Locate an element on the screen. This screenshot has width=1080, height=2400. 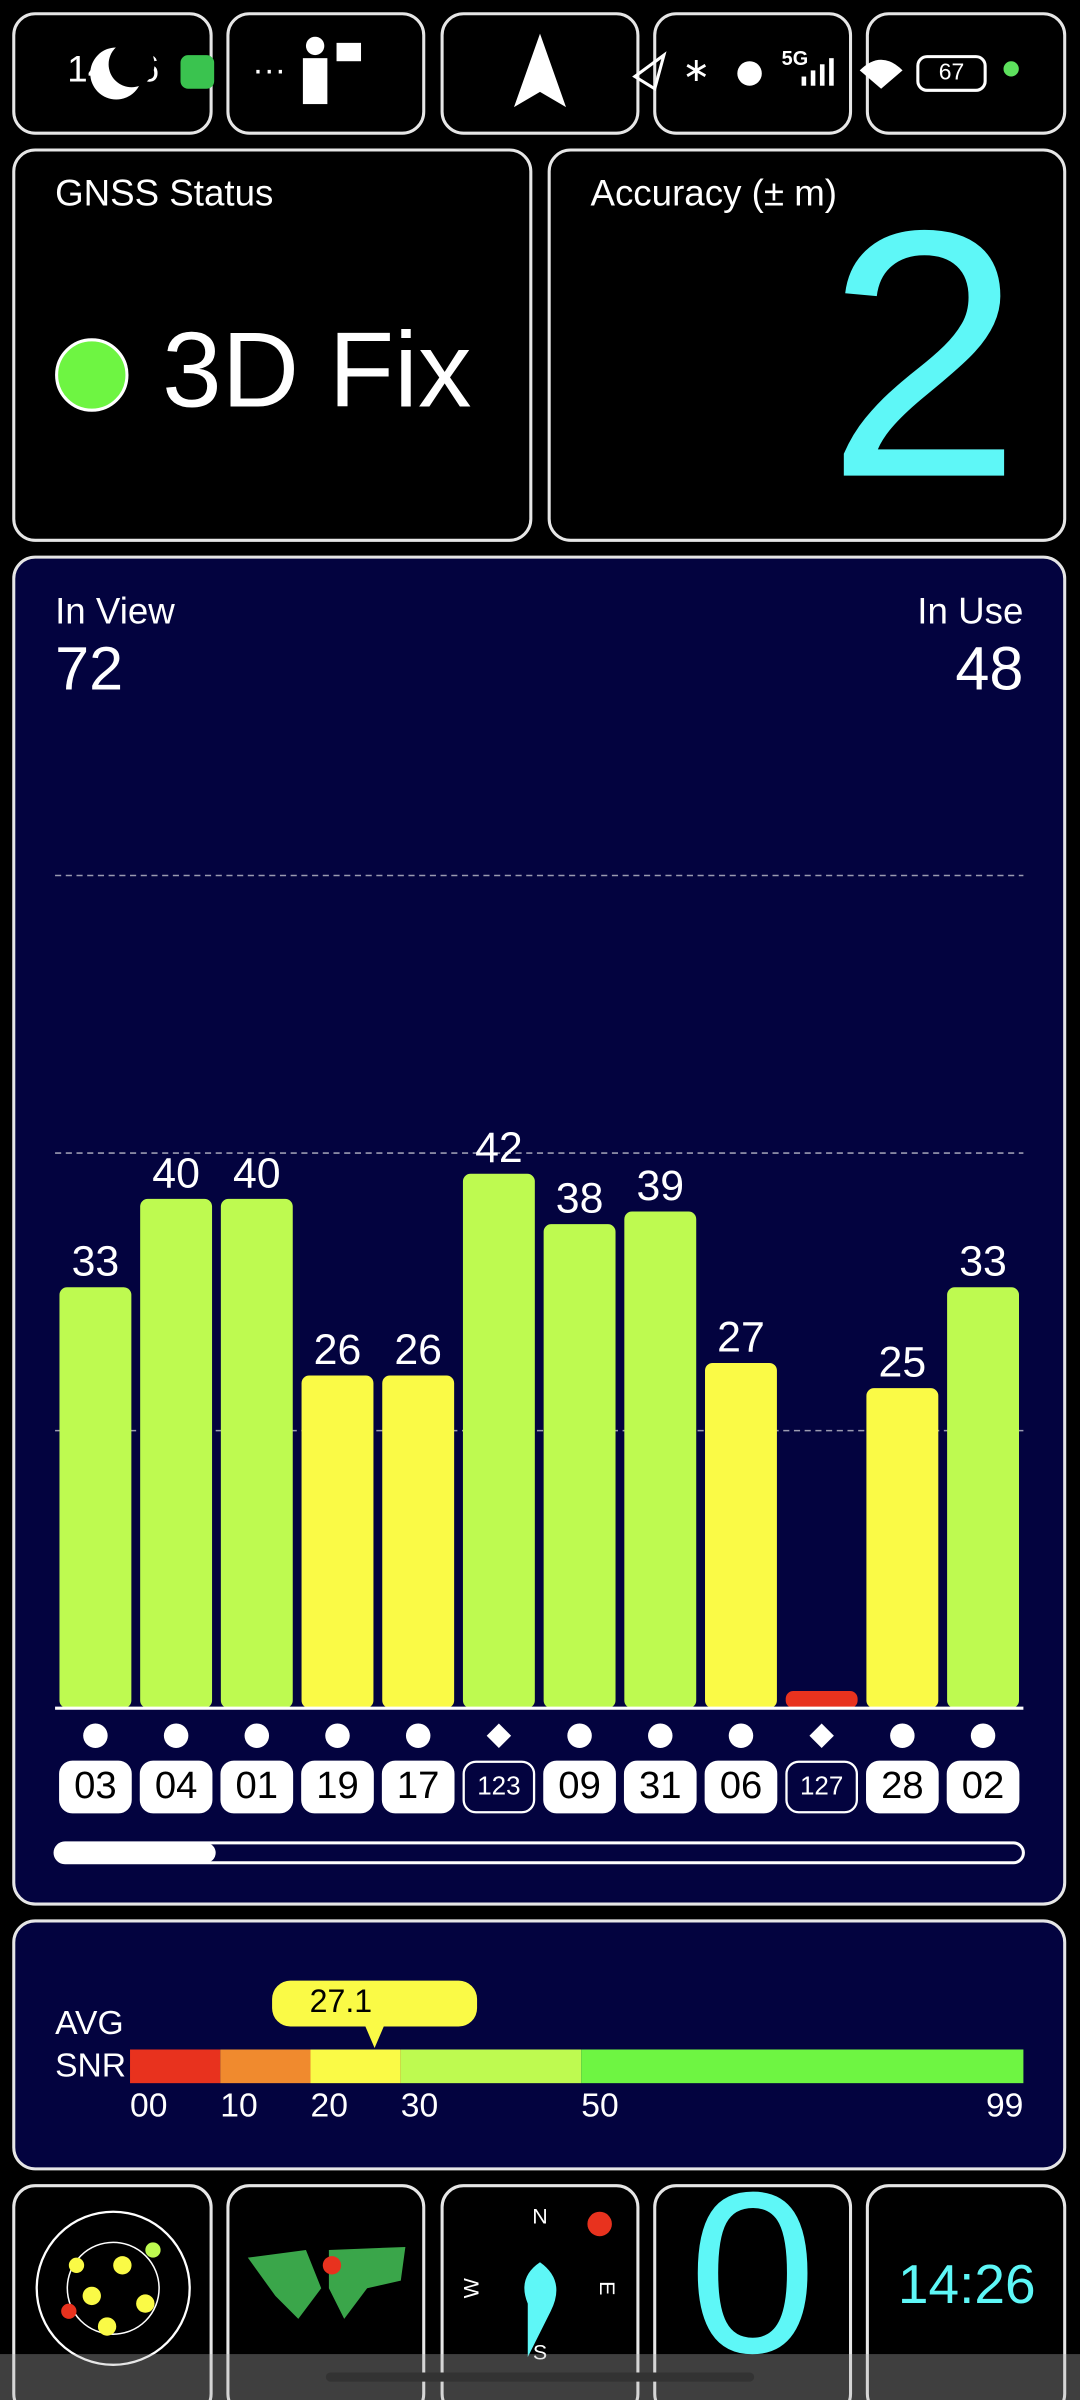
in-use-count: 48 is located at coordinates (989, 669).